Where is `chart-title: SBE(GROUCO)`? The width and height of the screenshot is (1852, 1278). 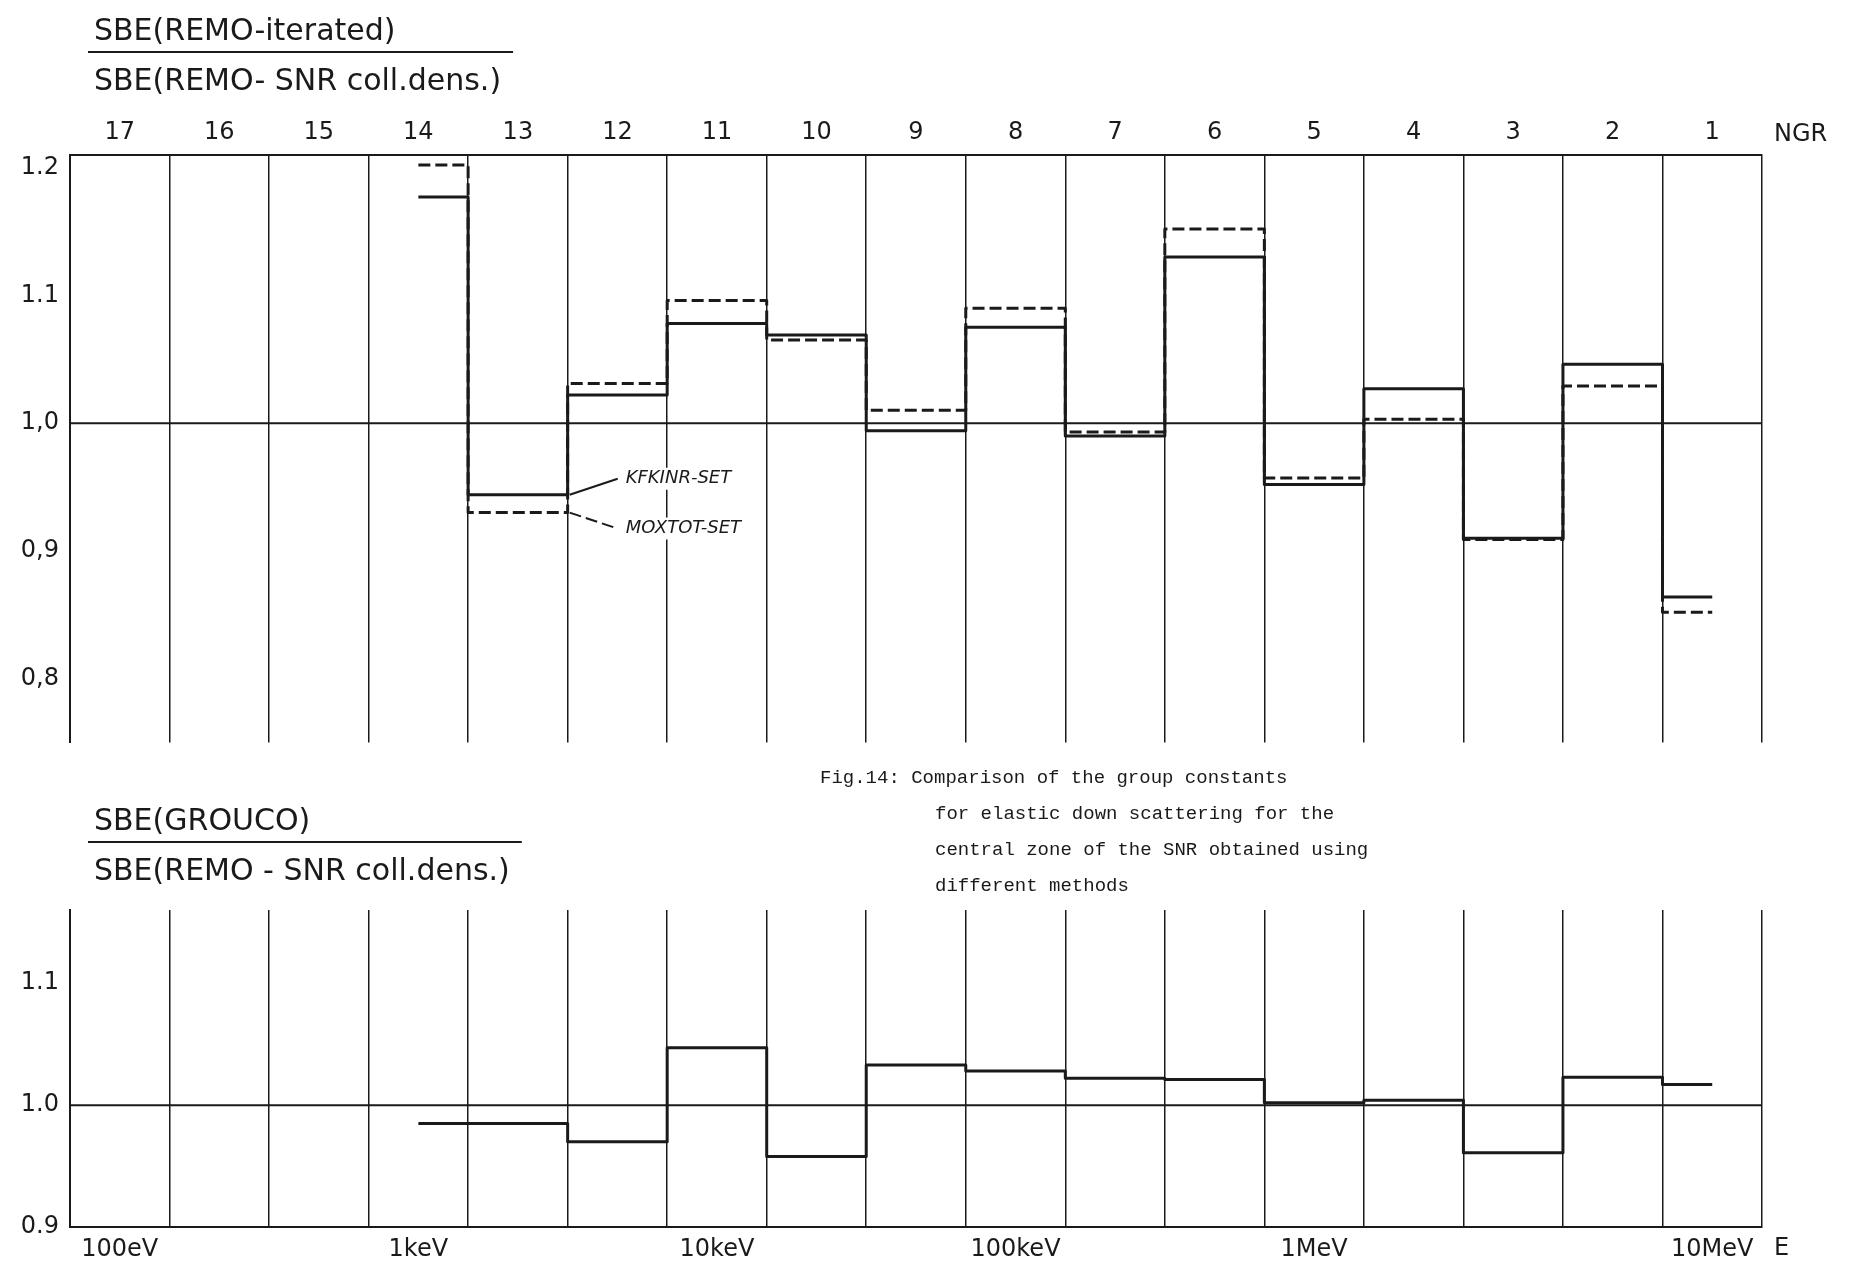
chart-title: SBE(GROUCO) is located at coordinates (202, 819).